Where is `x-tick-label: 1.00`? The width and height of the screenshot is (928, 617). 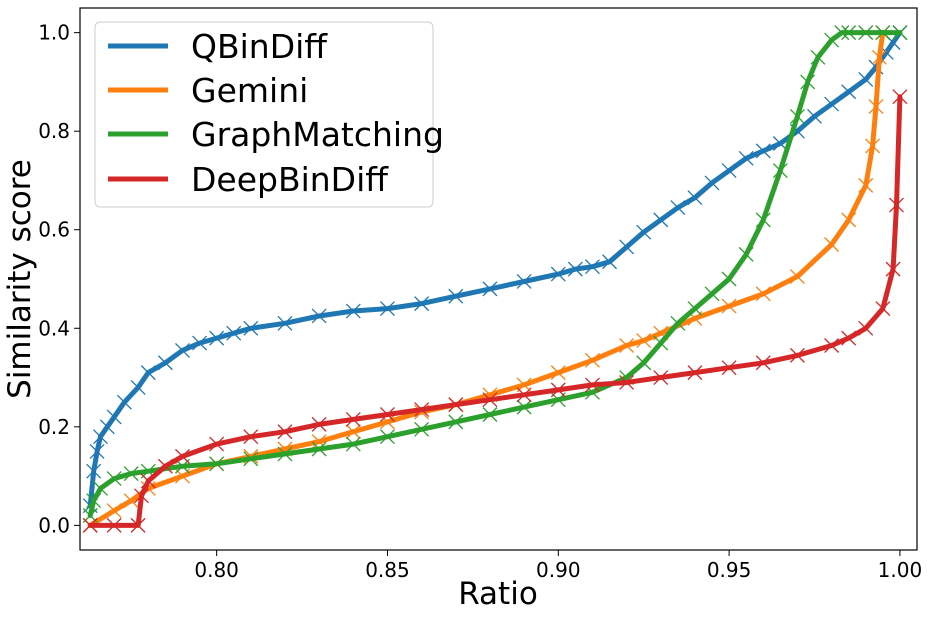
x-tick-label: 1.00 is located at coordinates (900, 570).